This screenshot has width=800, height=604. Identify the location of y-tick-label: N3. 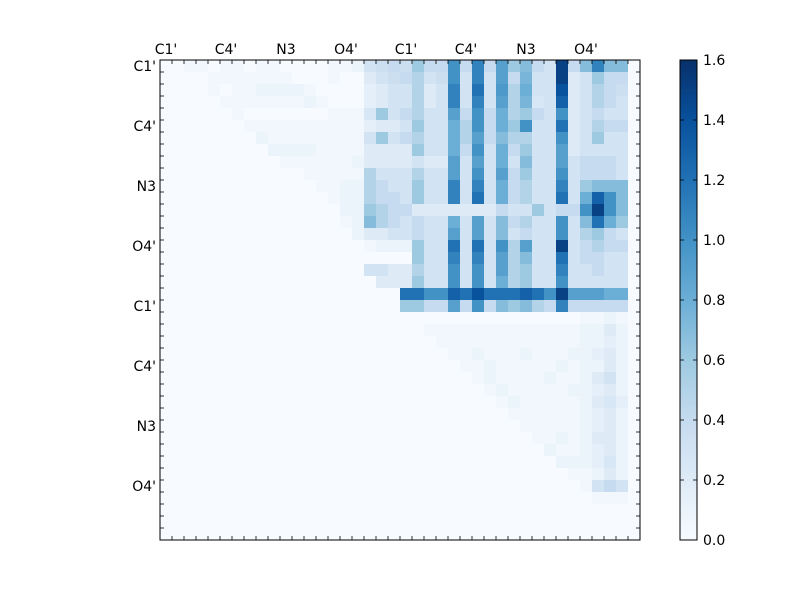
(146, 187).